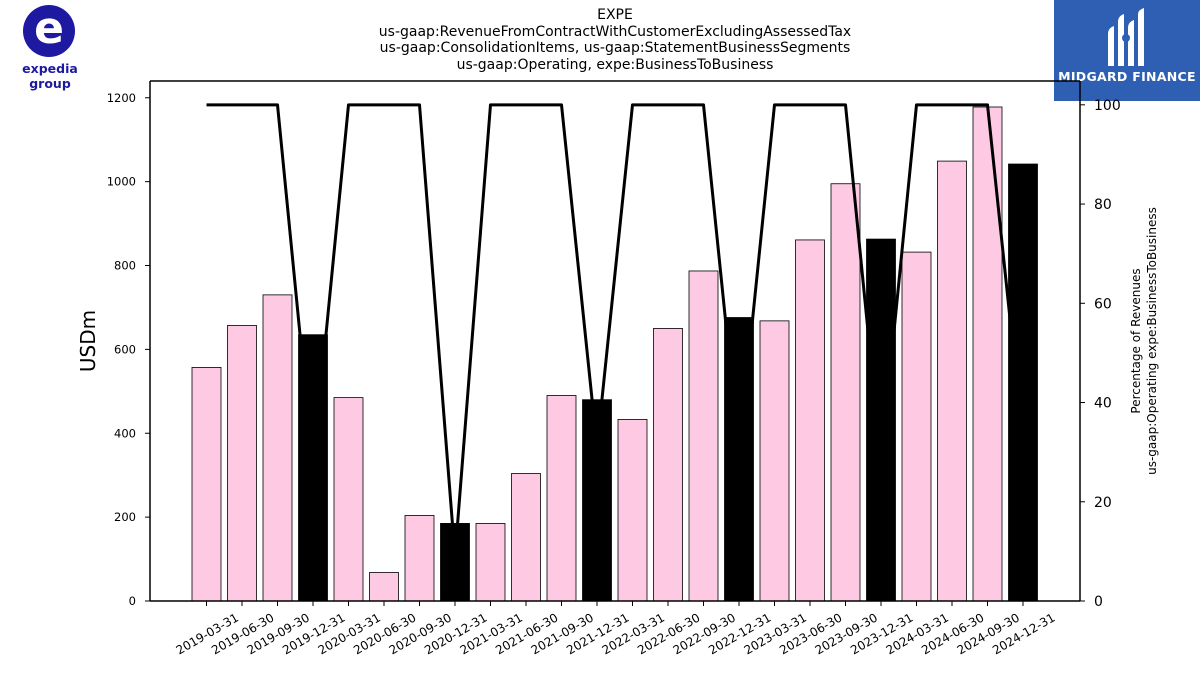 This screenshot has height=675, width=1200. What do you see at coordinates (1127, 76) in the screenshot?
I see `midgard-logo-text: MIDGARD FINANCE` at bounding box center [1127, 76].